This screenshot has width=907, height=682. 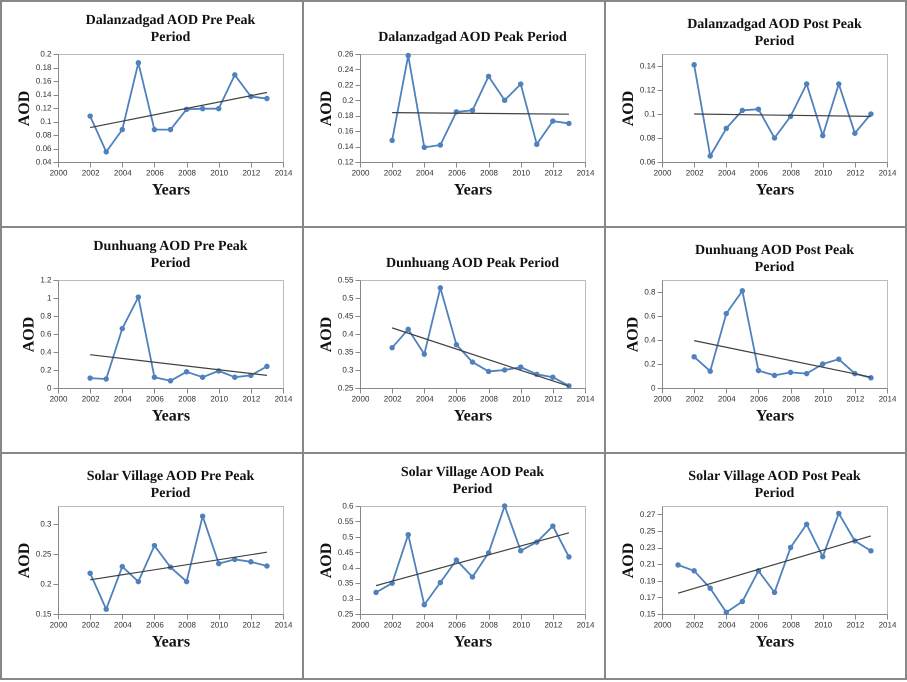 I want to click on y-tick-label: 0.15, so click(x=44, y=614).